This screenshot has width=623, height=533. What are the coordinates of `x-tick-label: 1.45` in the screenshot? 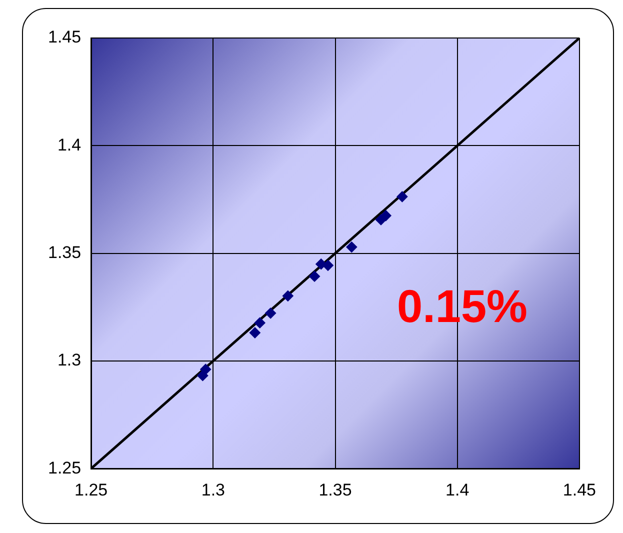 It's located at (579, 490).